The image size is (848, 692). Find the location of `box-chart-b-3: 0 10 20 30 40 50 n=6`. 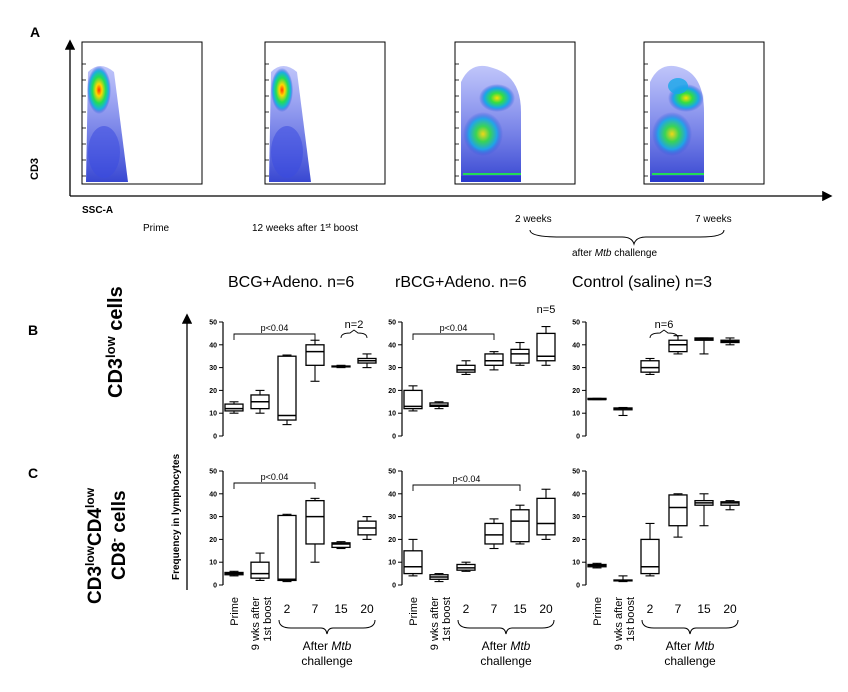

box-chart-b-3: 0 10 20 30 40 50 n=6 is located at coordinates (656, 380).